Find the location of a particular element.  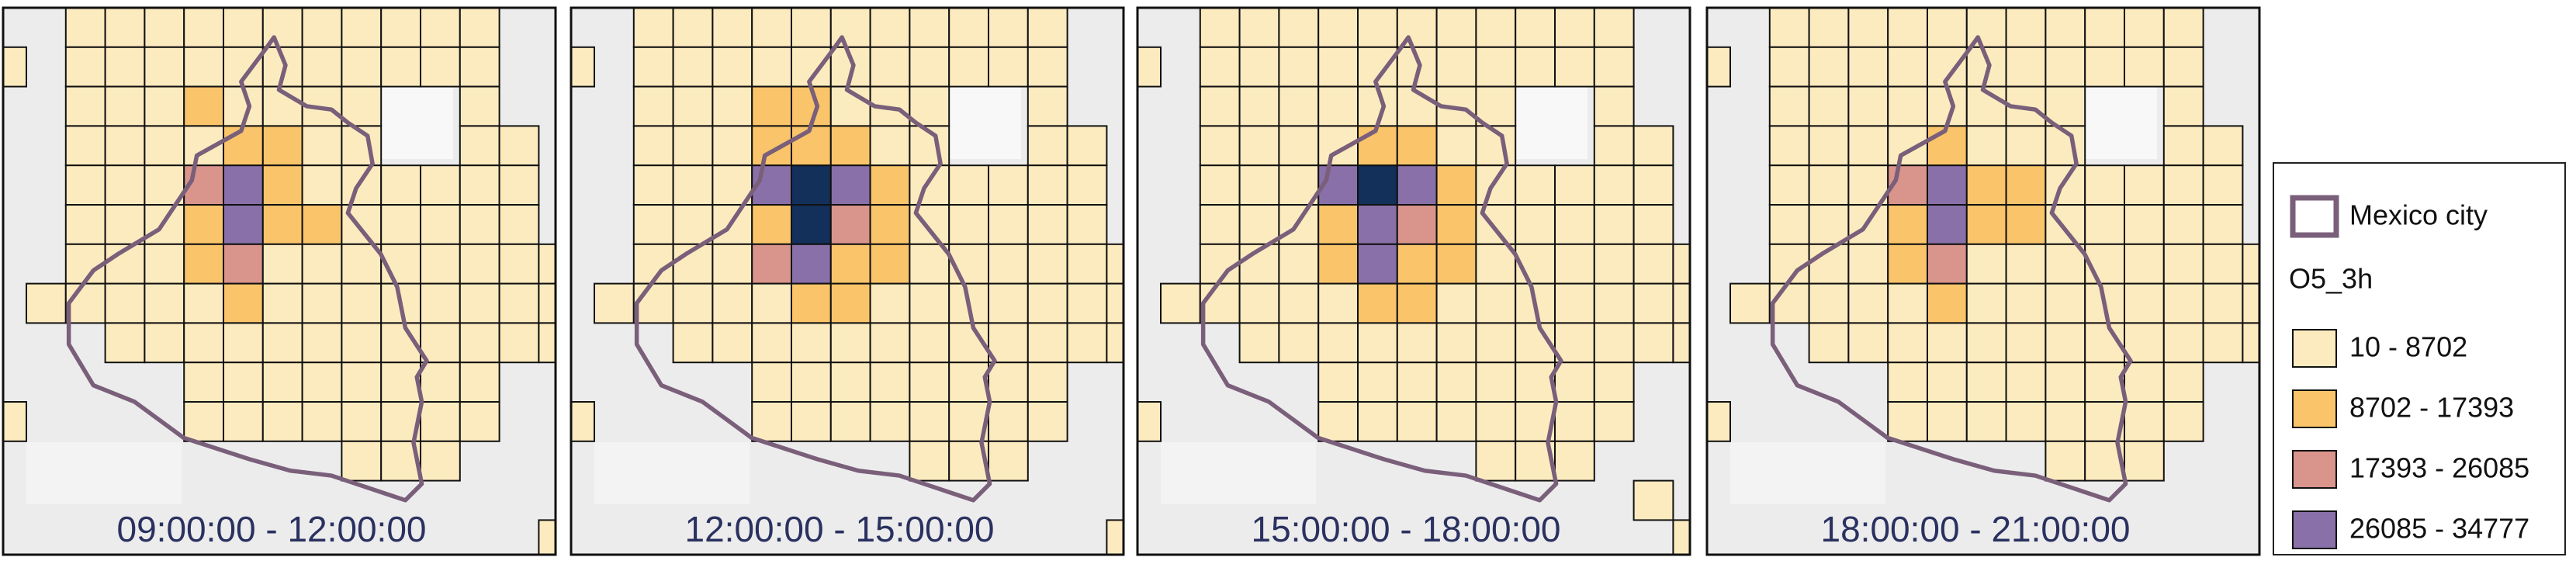

legend-class-label: 8702 - 17393 is located at coordinates (2431, 408).